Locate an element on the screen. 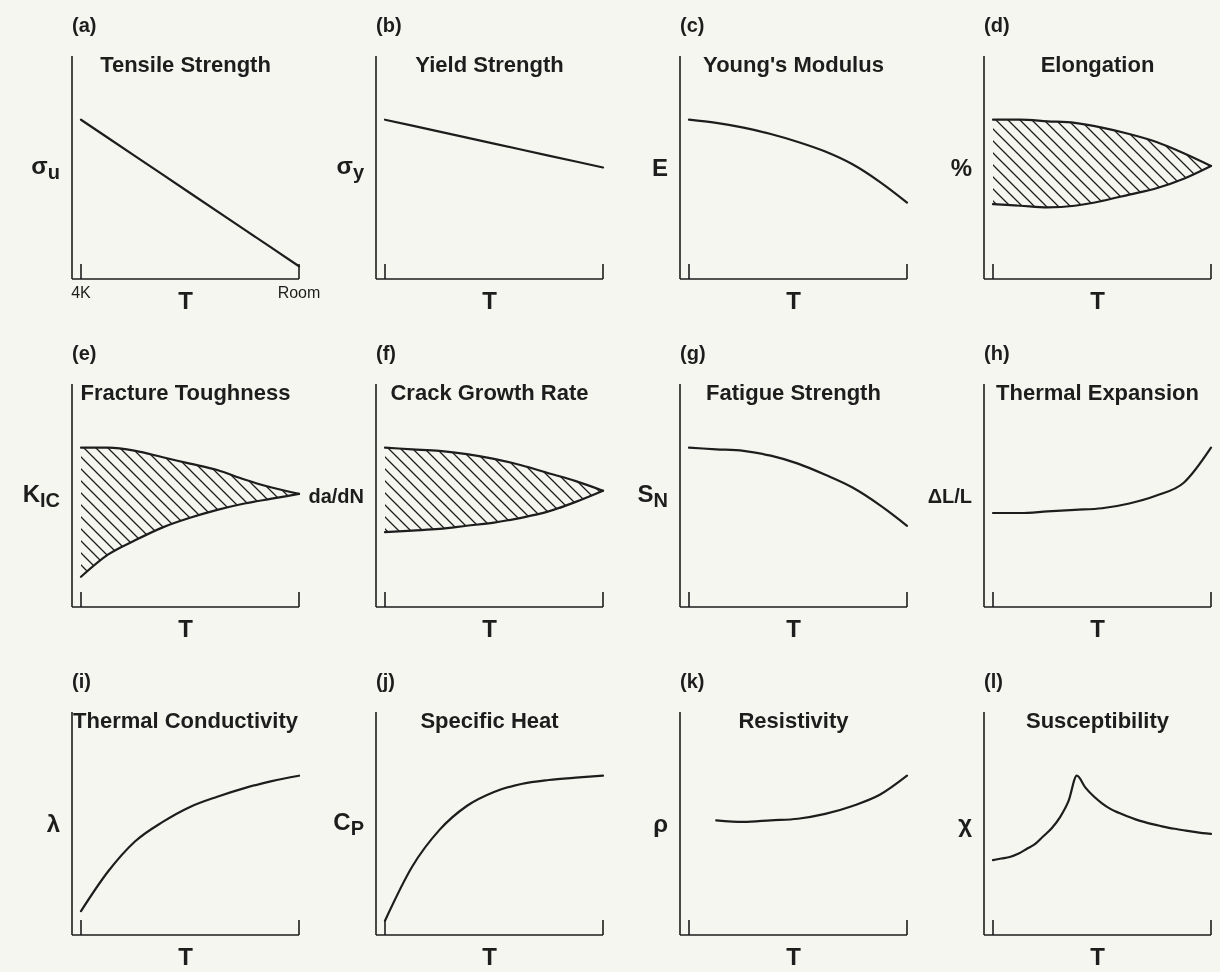 This screenshot has width=1220, height=972. chart-title: Thermal Conductivity is located at coordinates (185, 720).